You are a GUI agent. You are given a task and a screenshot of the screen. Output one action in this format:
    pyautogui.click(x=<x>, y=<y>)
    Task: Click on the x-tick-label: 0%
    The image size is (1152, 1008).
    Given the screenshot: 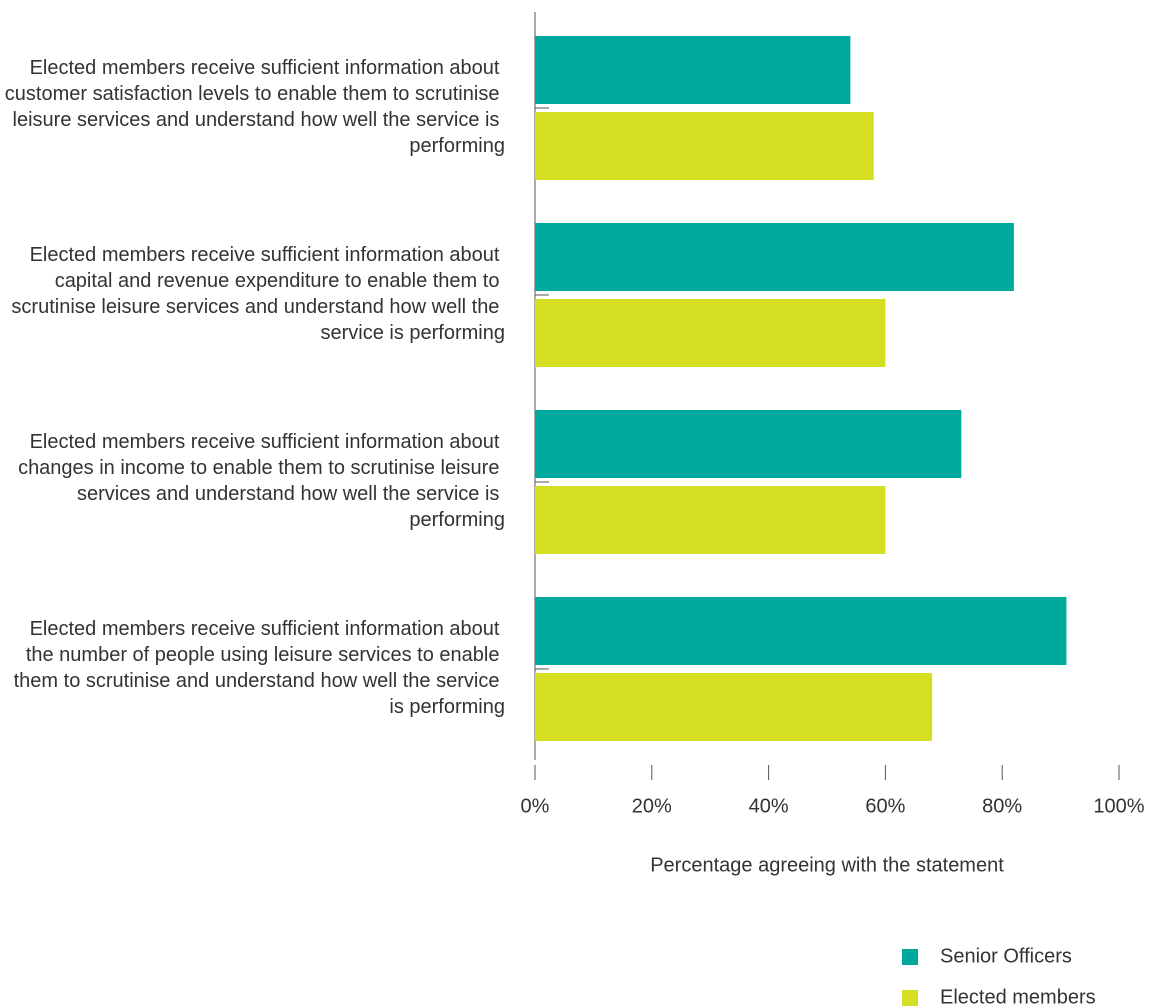 What is the action you would take?
    pyautogui.click(x=535, y=806)
    